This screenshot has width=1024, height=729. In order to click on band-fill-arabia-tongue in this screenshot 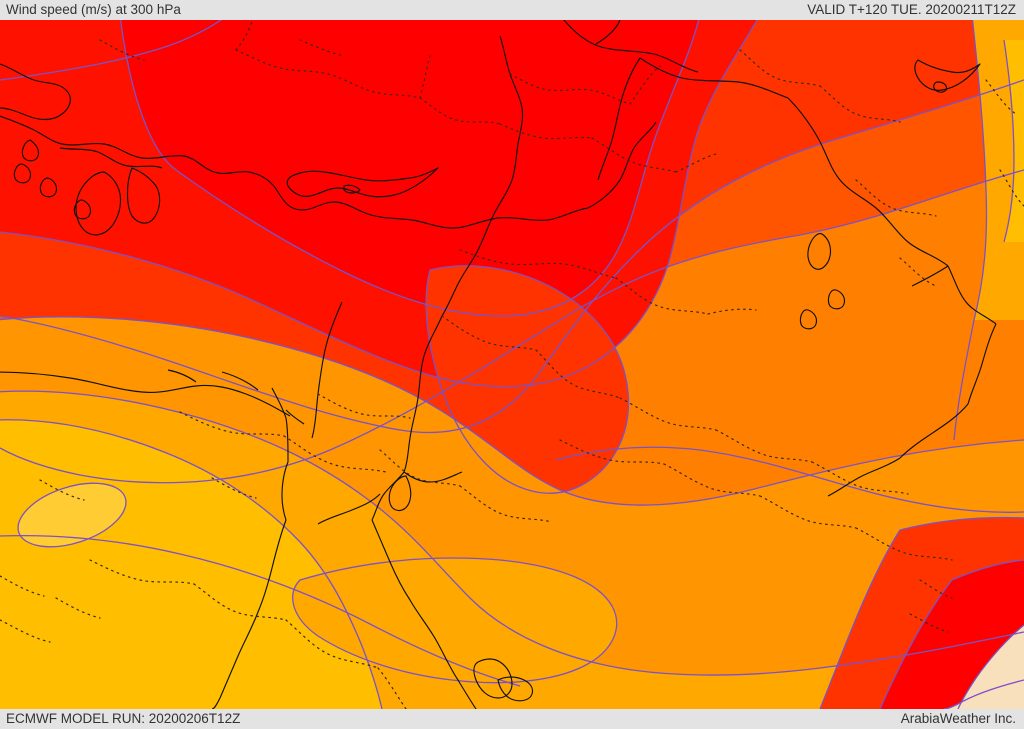, I will do `click(454, 620)`.